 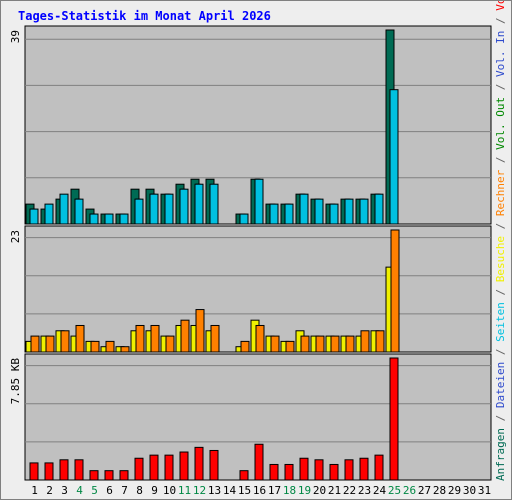 What do you see at coordinates (15, 381) in the screenshot?
I see `panel-max-label: 7.85 KB` at bounding box center [15, 381].